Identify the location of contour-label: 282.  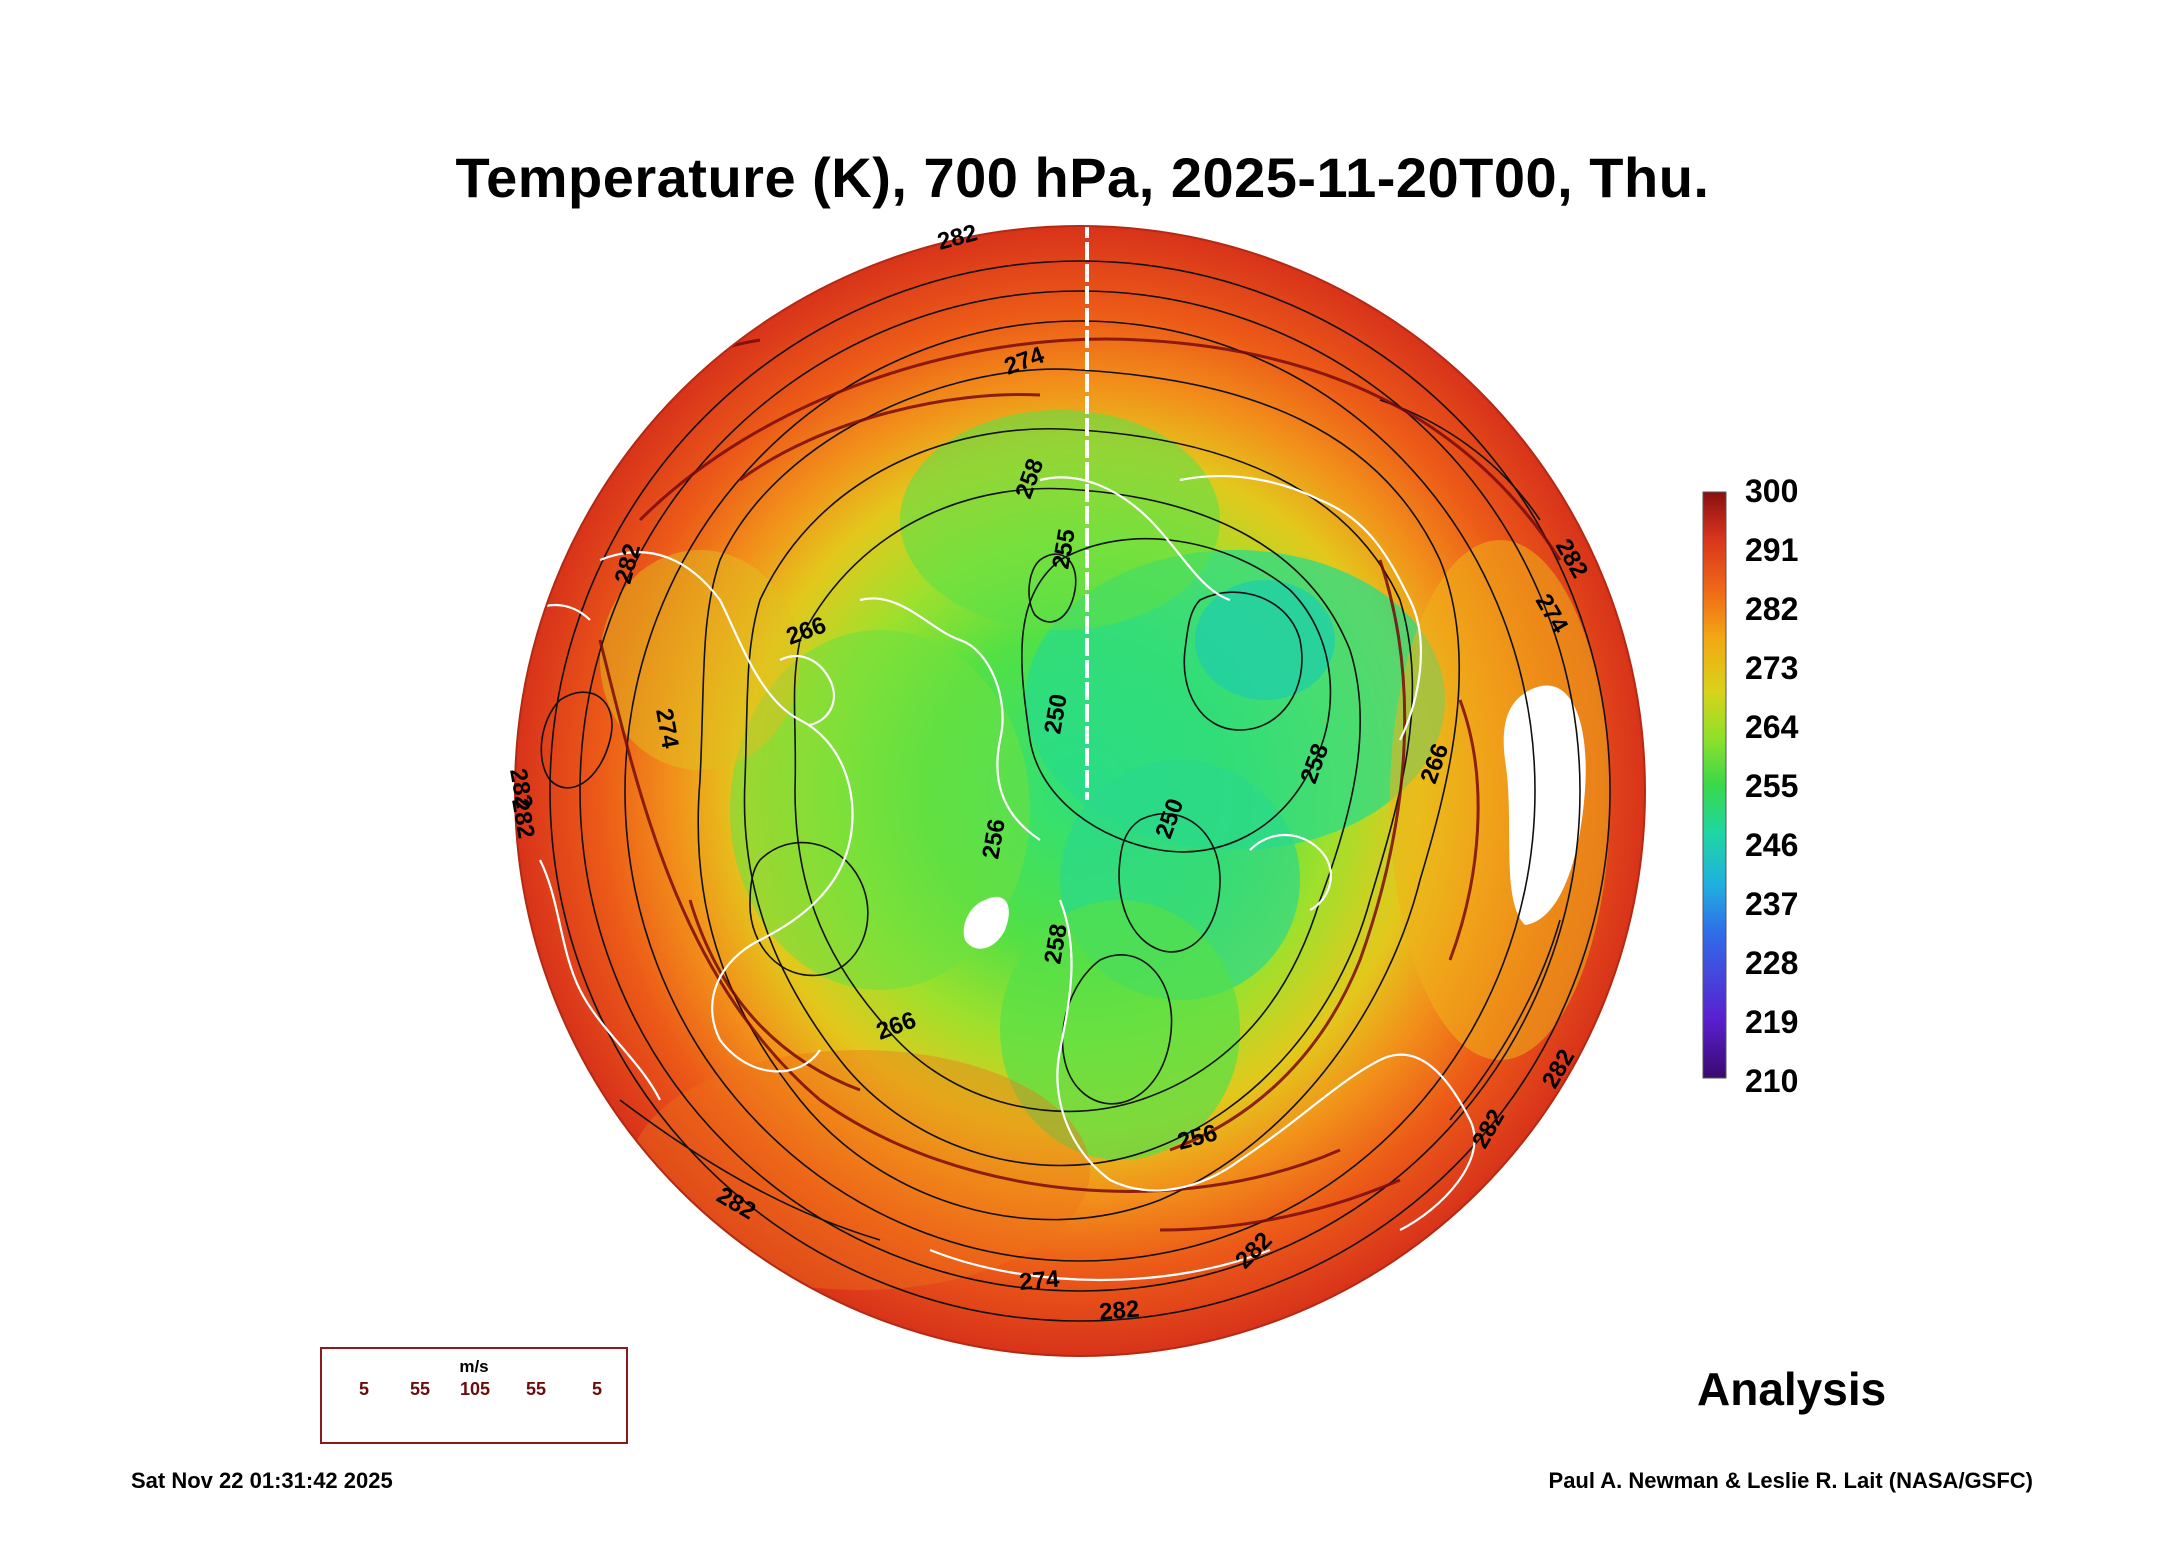
(1119, 1311).